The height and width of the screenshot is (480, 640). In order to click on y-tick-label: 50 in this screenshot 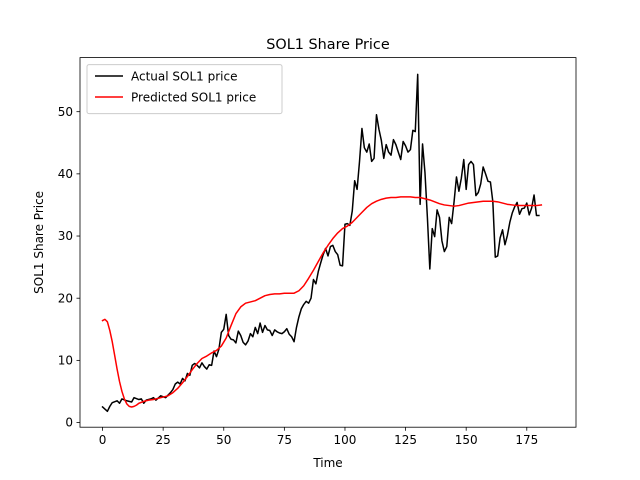, I will do `click(65, 112)`.